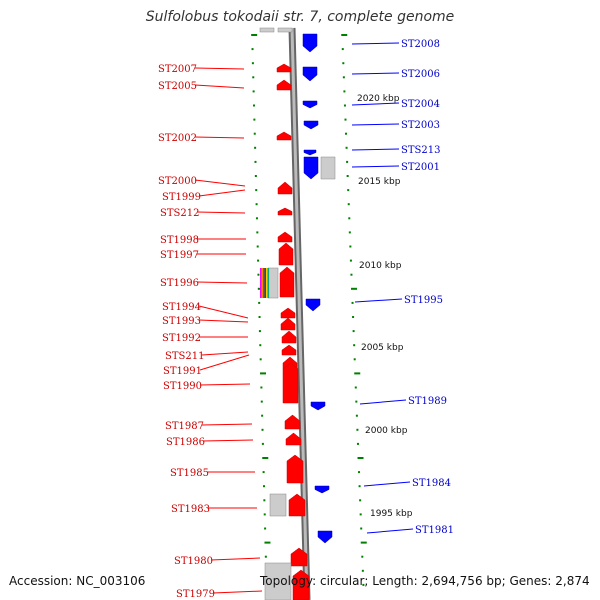  Describe the element at coordinates (434, 530) in the screenshot. I see `gene-label-st1981: ST1981` at that location.